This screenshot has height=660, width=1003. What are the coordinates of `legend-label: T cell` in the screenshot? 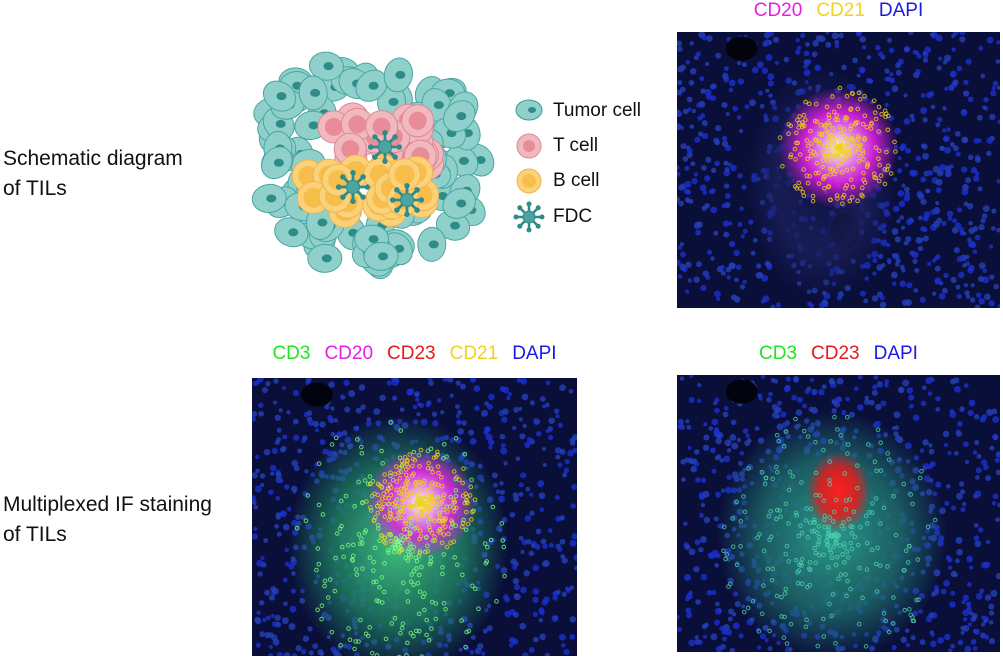 It's located at (575, 145).